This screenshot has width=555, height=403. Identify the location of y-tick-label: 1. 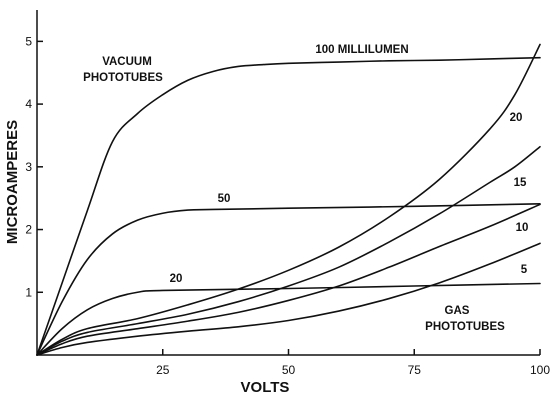
(28, 292).